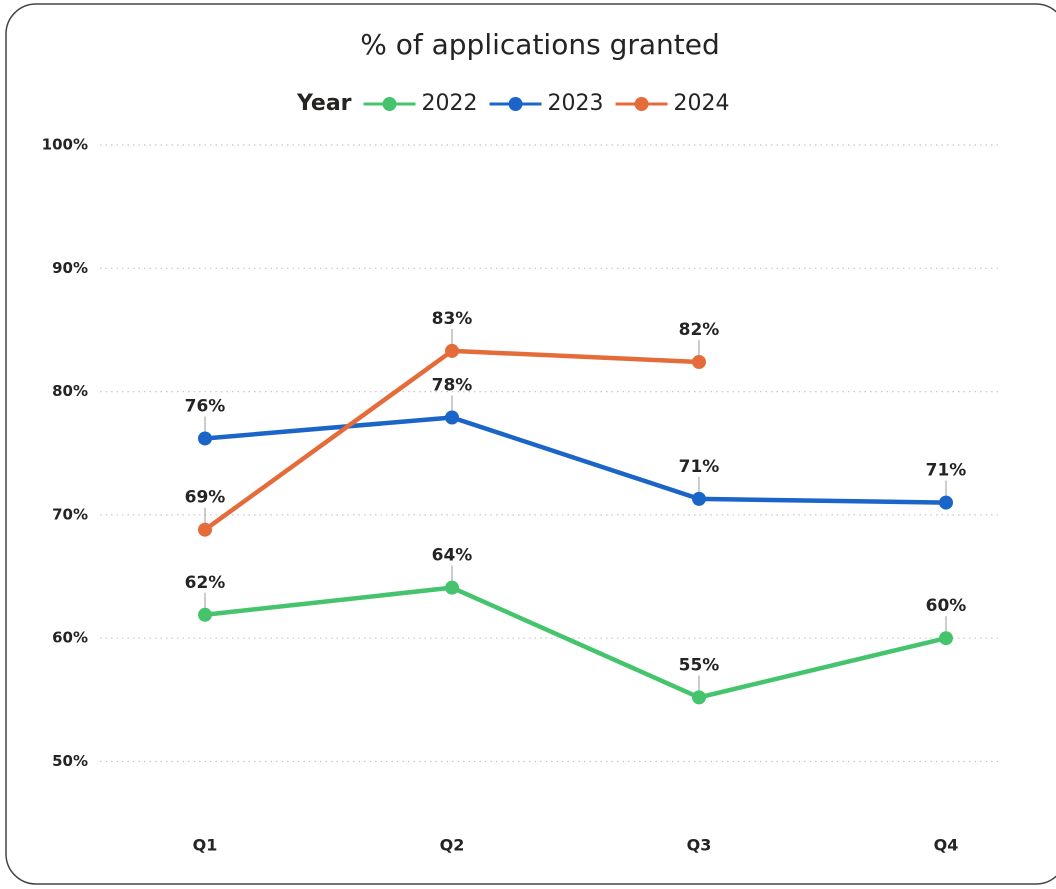 This screenshot has height=889, width=1056. What do you see at coordinates (205, 406) in the screenshot?
I see `data-label: 76%` at bounding box center [205, 406].